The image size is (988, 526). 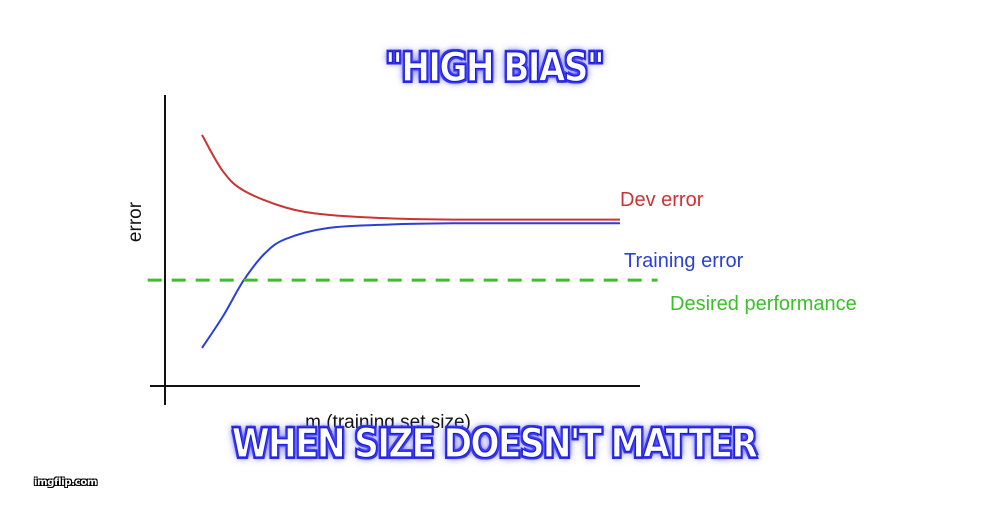 I want to click on desired-performance-label: Desired performance, so click(x=763, y=304).